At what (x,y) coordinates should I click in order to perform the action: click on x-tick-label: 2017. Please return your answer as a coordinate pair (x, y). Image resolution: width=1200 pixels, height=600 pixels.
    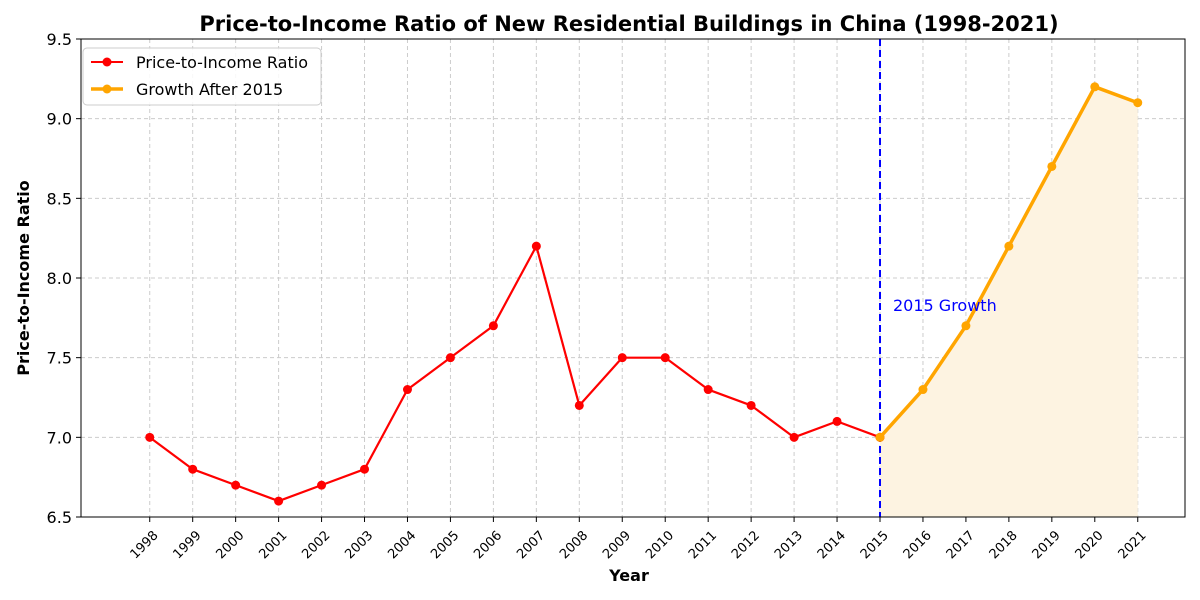
    Looking at the image, I should click on (961, 545).